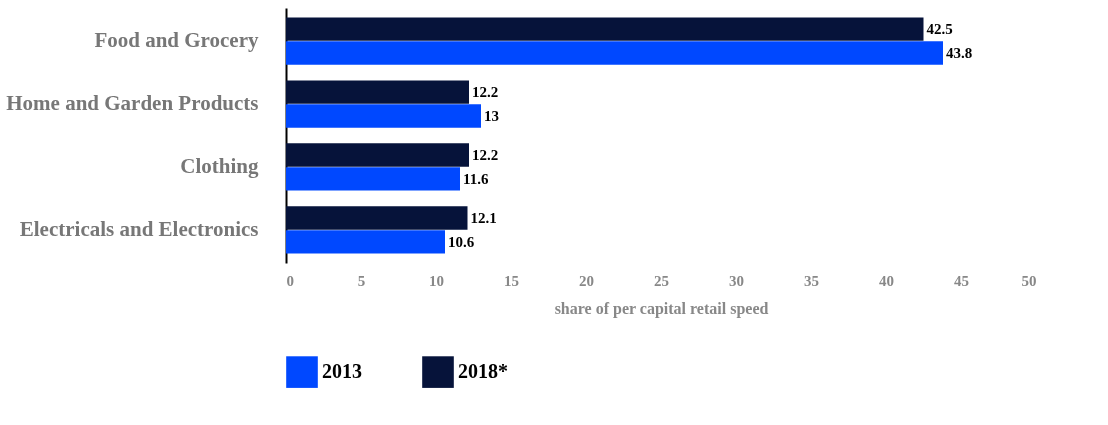  Describe the element at coordinates (511, 280) in the screenshot. I see `x-tick-label: 15` at that location.